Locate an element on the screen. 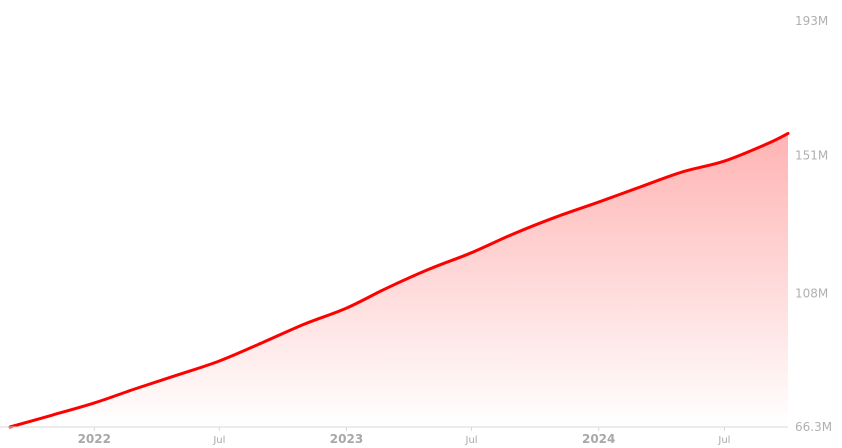 Image resolution: width=842 pixels, height=448 pixels. y-tick-label: 151M is located at coordinates (811, 156).